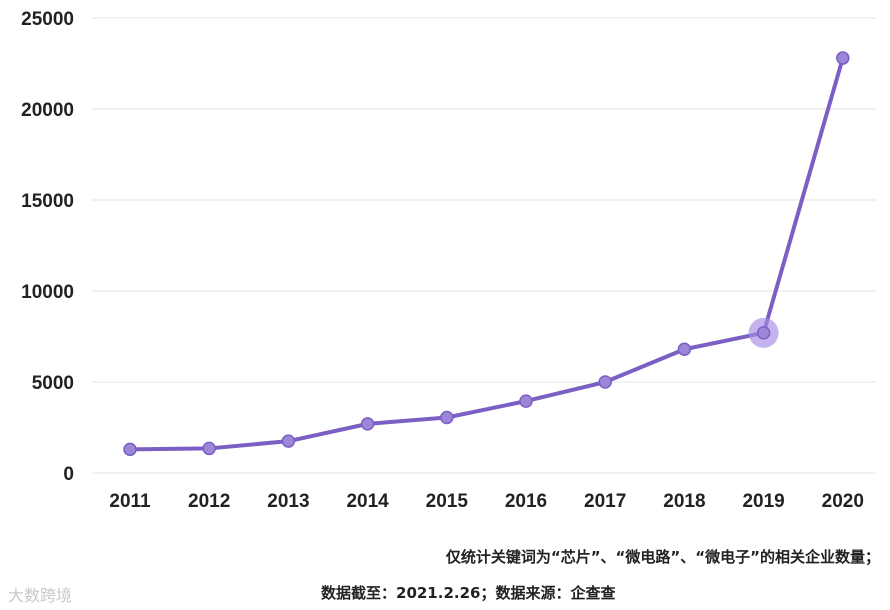  I want to click on note-source: 数据截至：2021.2.26；数据来源：企查查, so click(468, 593).